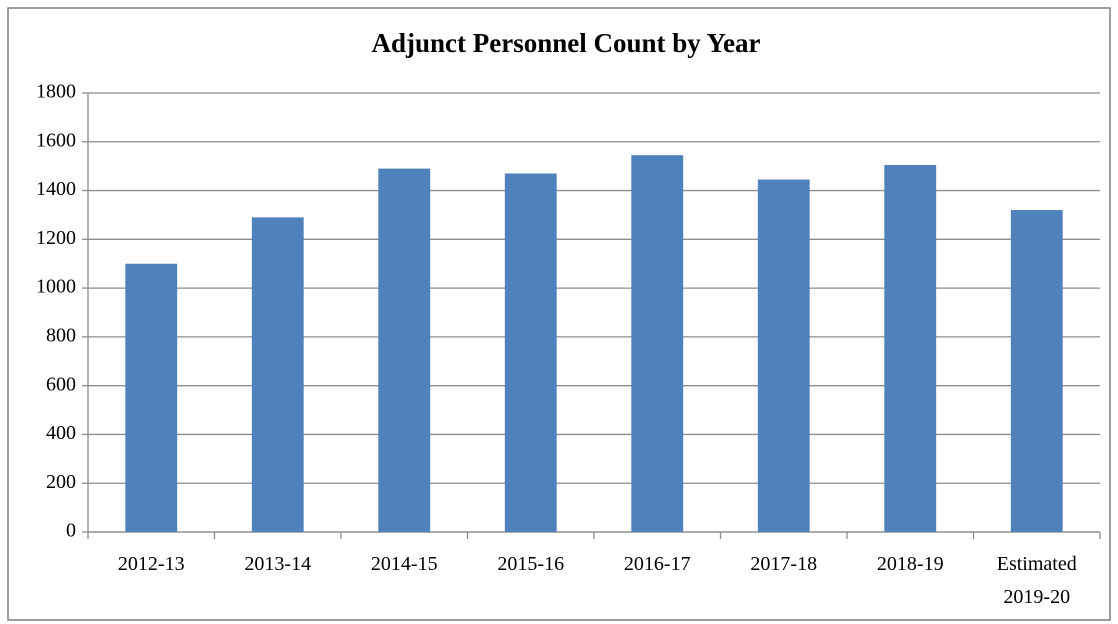  I want to click on x-tick-label: 2013-14, so click(277, 564).